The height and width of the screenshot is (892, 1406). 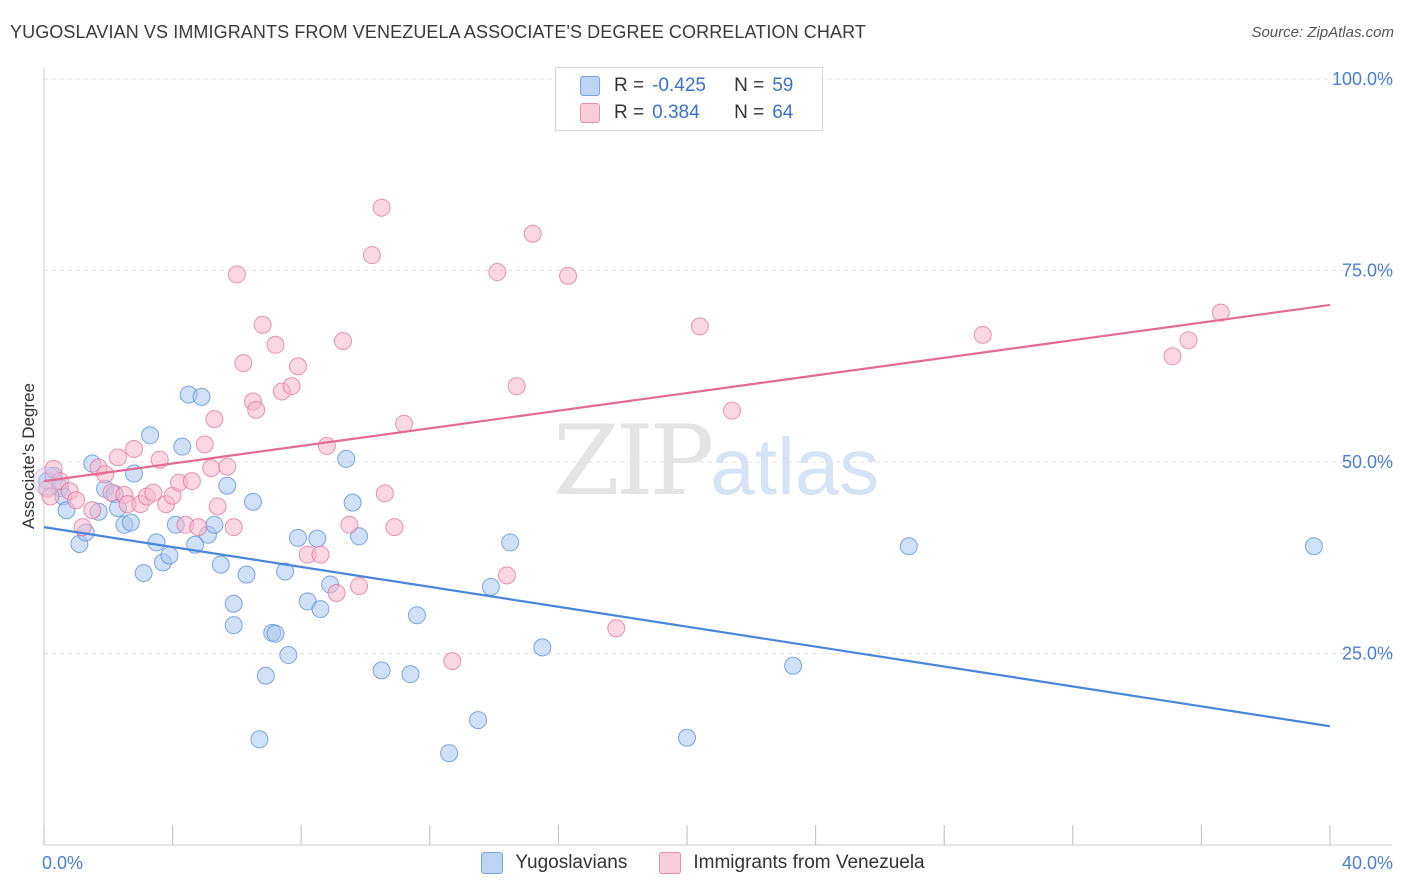 I want to click on legend-r-value: -0.425, so click(x=679, y=85).